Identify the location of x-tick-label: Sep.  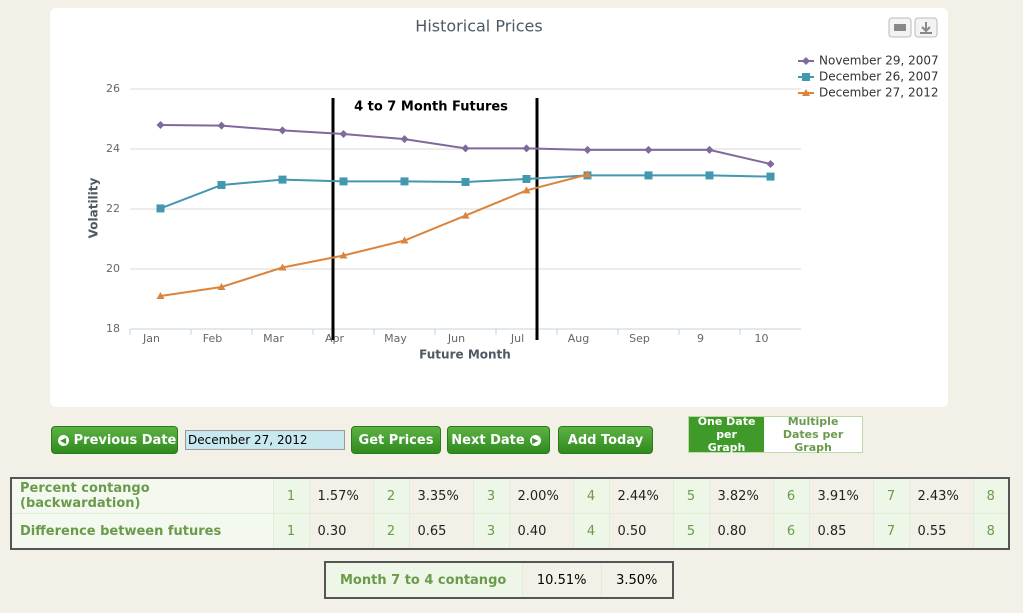
(639, 338).